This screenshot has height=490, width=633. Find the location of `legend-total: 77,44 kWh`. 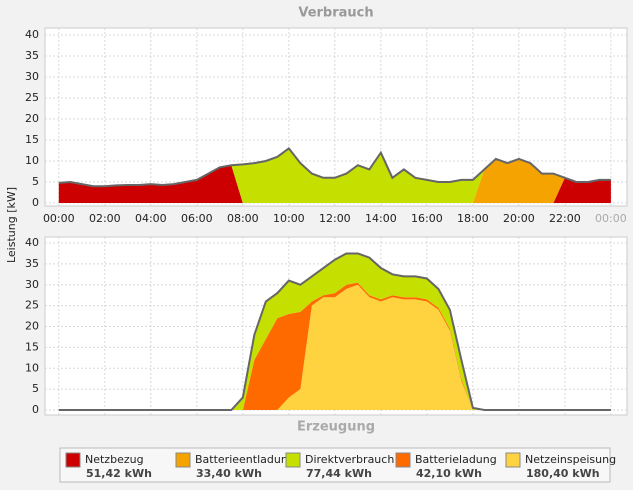

legend-total: 77,44 kWh is located at coordinates (339, 473).